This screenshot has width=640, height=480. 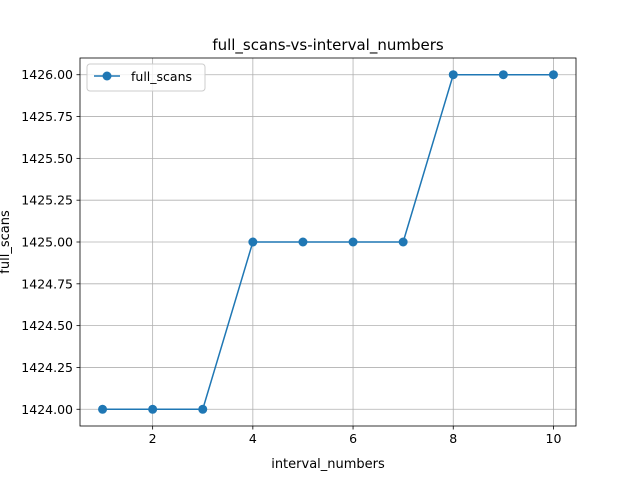 I want to click on chart-title: full_scans-vs-interval_numbers, so click(x=328, y=45).